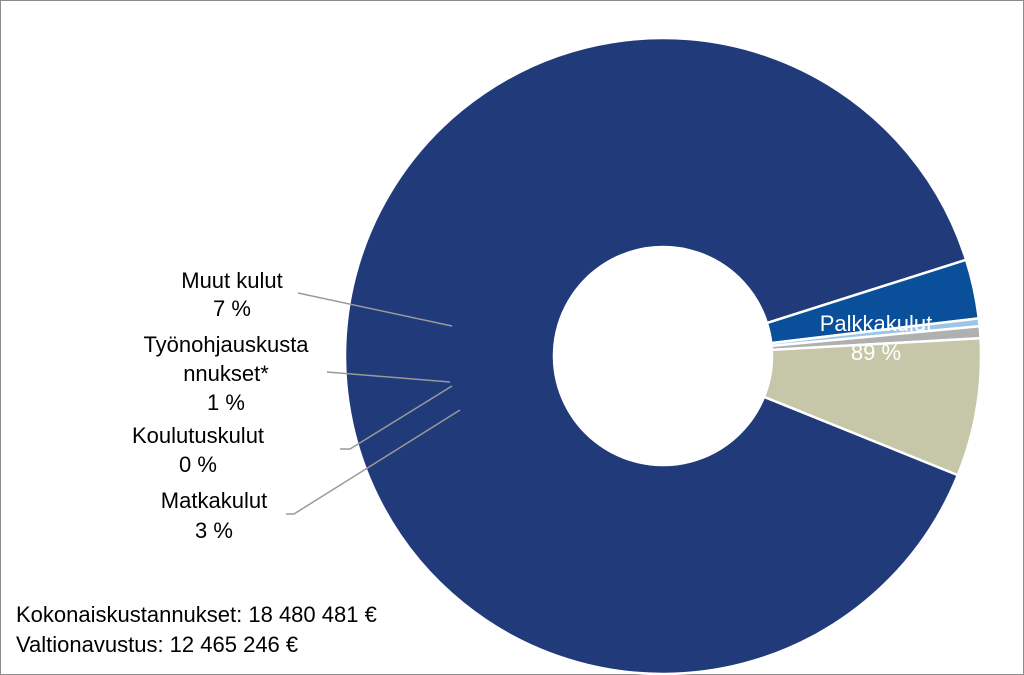 The image size is (1024, 675). I want to click on percent-muut: 7 %, so click(232, 308).